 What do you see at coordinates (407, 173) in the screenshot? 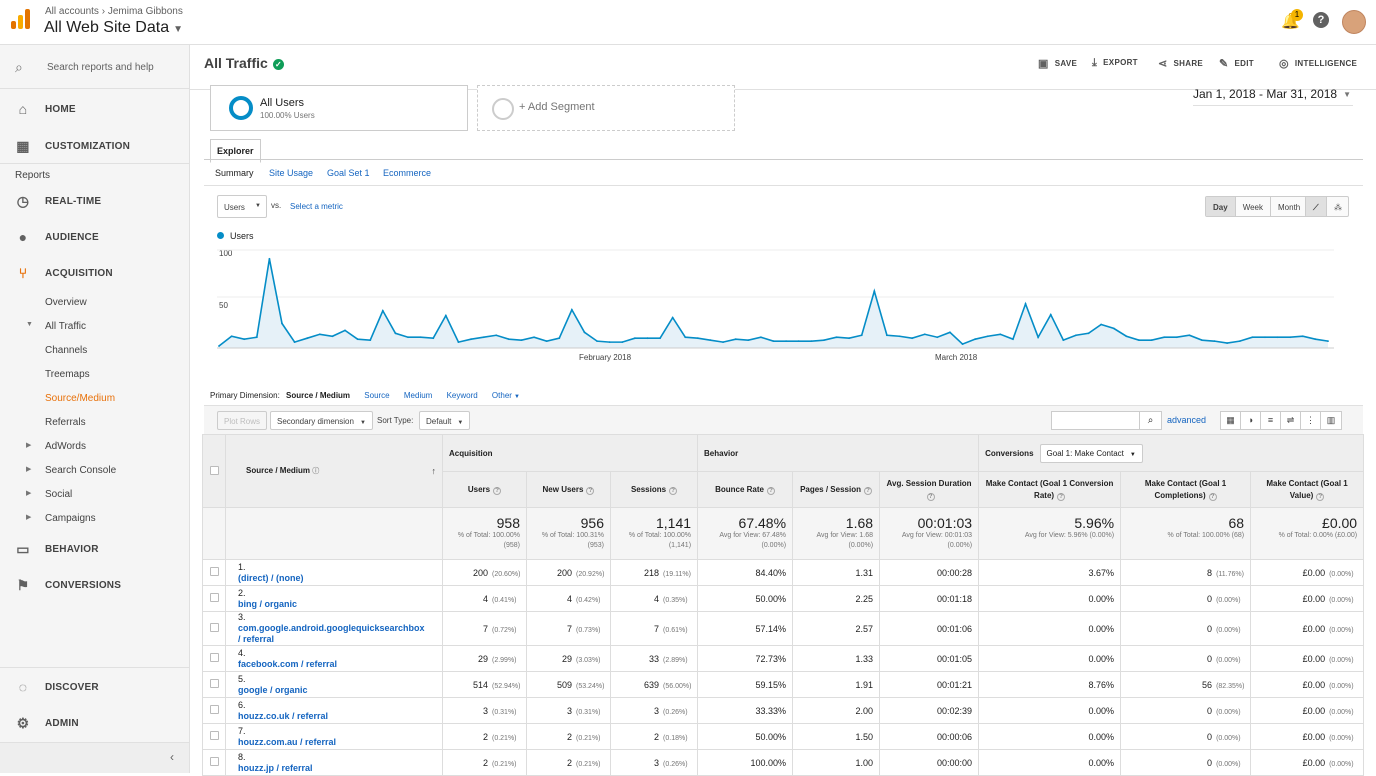
I see `subtab-ecommerce: Ecommerce` at bounding box center [407, 173].